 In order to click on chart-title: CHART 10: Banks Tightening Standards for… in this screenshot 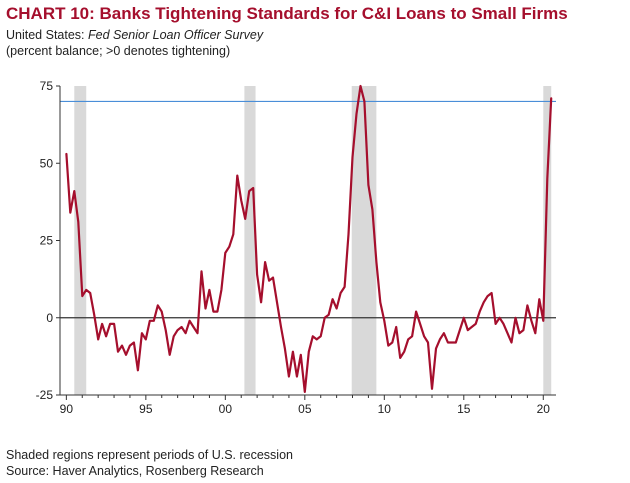, I will do `click(287, 13)`.